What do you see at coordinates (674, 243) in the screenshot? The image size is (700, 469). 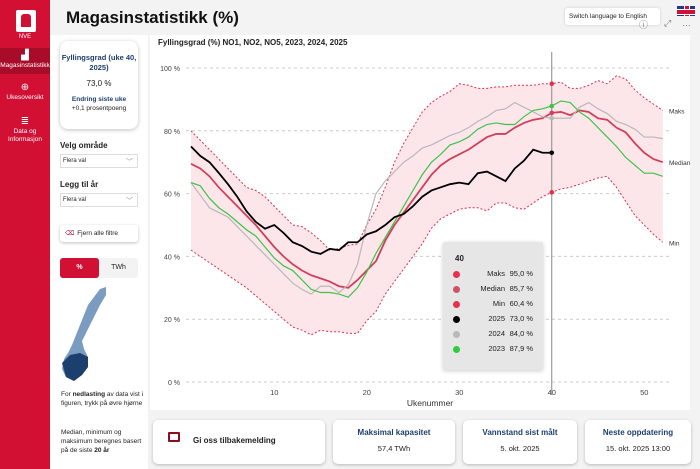 I see `band-label-min: Min` at bounding box center [674, 243].